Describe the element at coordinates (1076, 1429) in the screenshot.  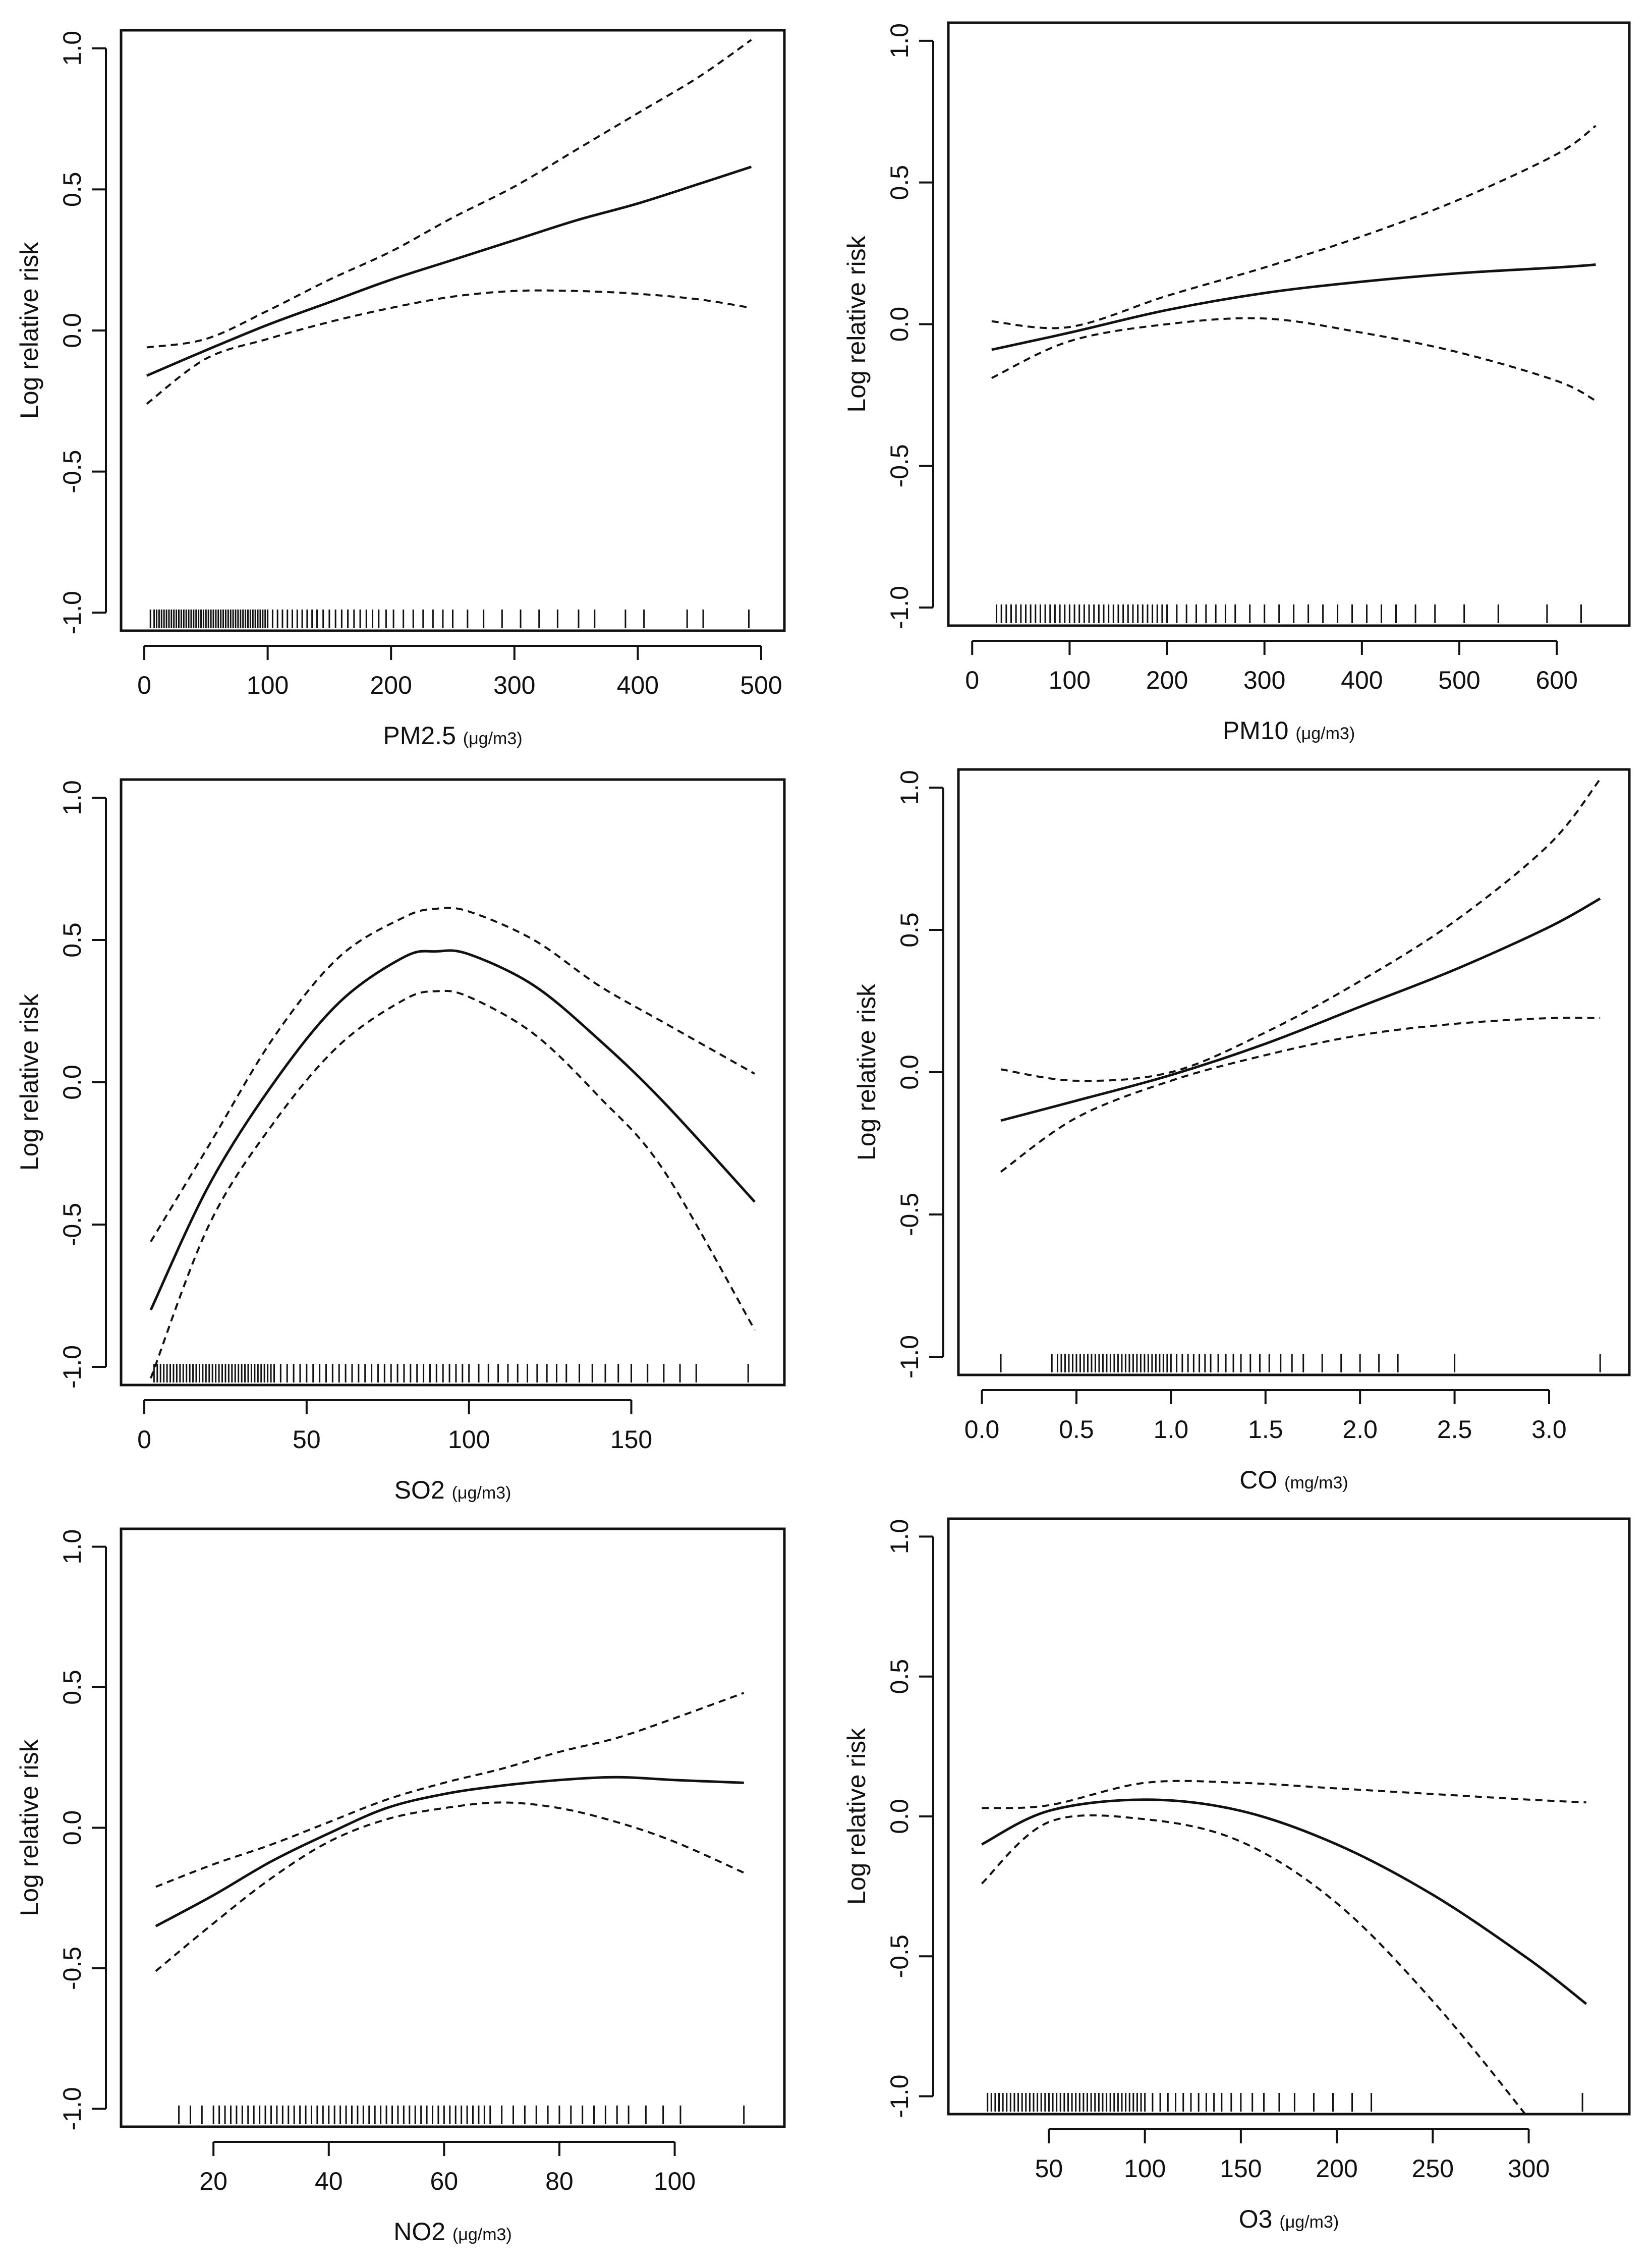
I see `x-tick-label: 0.5` at that location.